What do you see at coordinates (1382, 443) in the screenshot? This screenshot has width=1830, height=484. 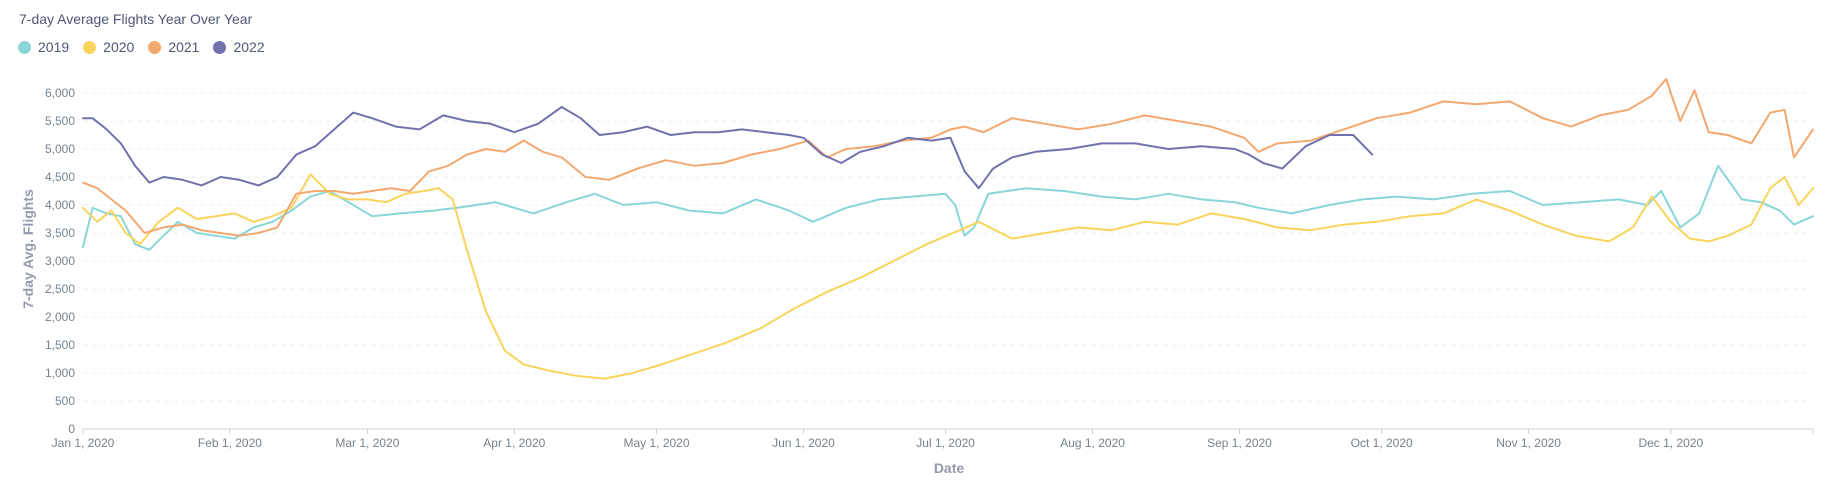 I see `x-tick-label: Oct 1, 2020` at bounding box center [1382, 443].